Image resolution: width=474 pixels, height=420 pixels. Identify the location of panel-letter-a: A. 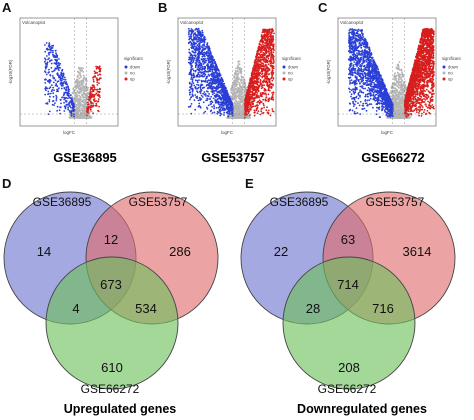
(7, 7).